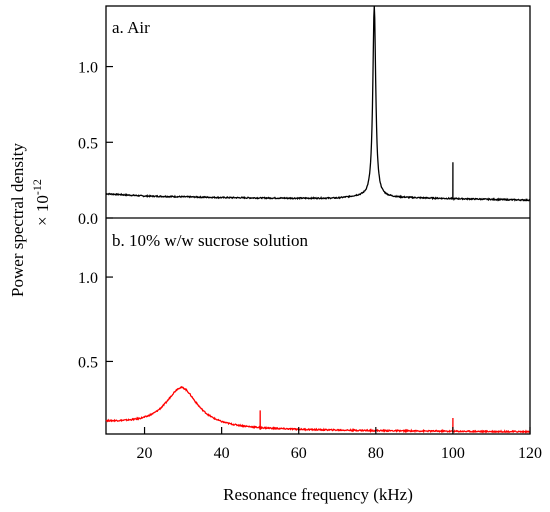  What do you see at coordinates (88, 219) in the screenshot?
I see `y-tick-label: 0.0` at bounding box center [88, 219].